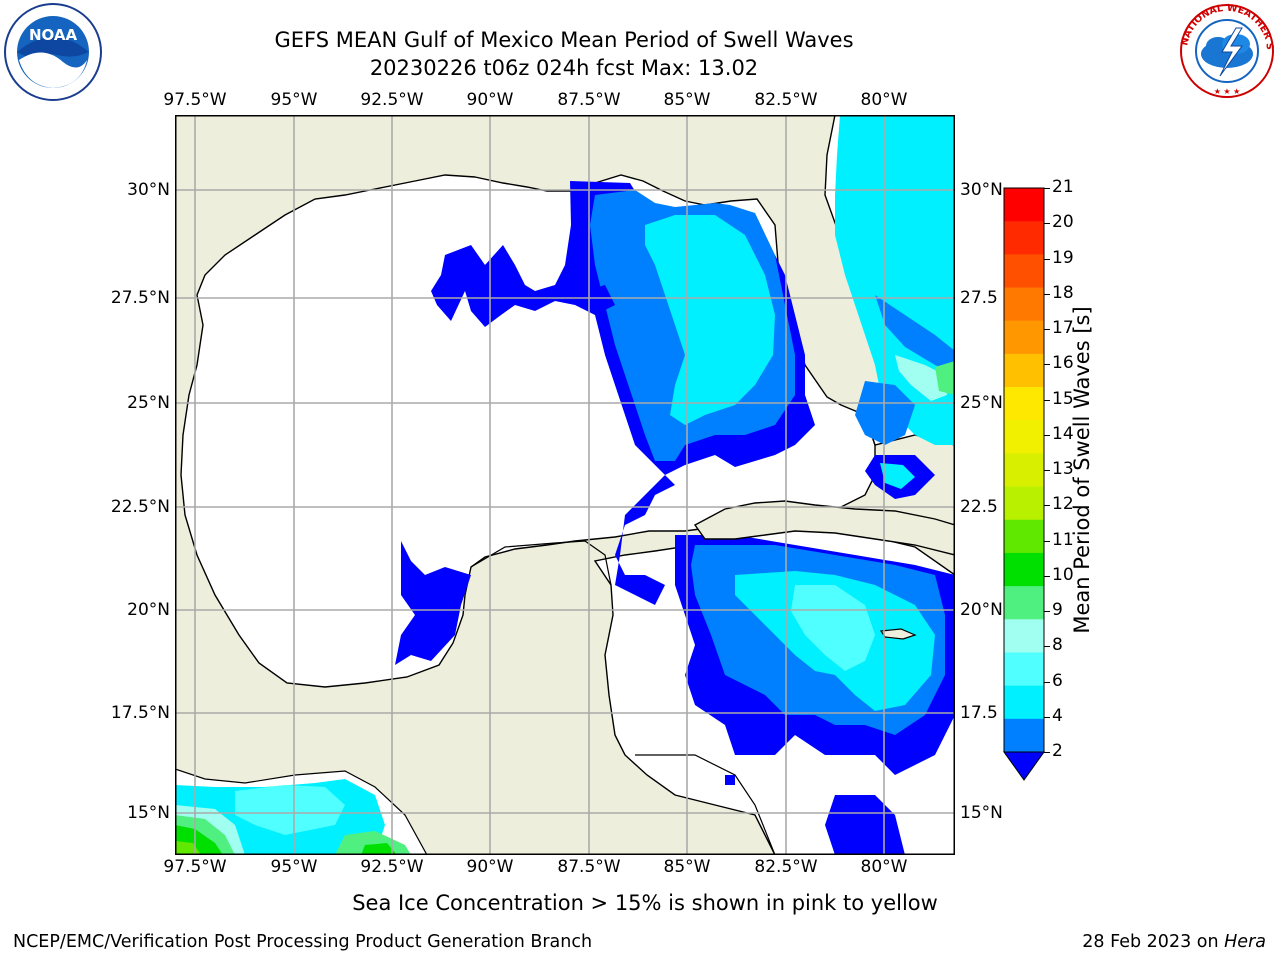  I want to click on nws-logo: NATIONAL WEATHER SERVICE ★ ★ ★, so click(1226, 50).